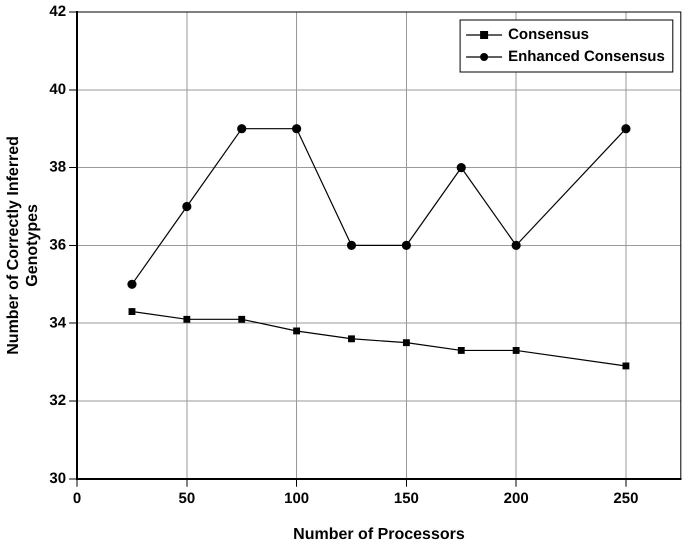 The image size is (686, 548). I want to click on x-tick-label: 250, so click(625, 498).